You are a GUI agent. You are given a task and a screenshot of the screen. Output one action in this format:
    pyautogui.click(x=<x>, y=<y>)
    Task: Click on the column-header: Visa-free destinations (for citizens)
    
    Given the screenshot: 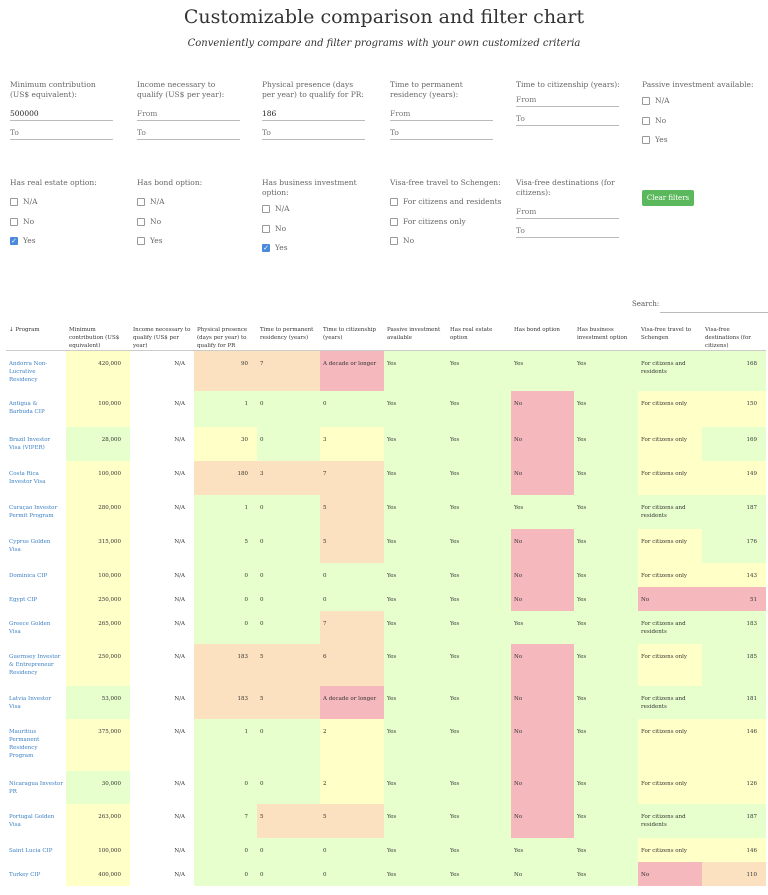 What is the action you would take?
    pyautogui.click(x=734, y=334)
    